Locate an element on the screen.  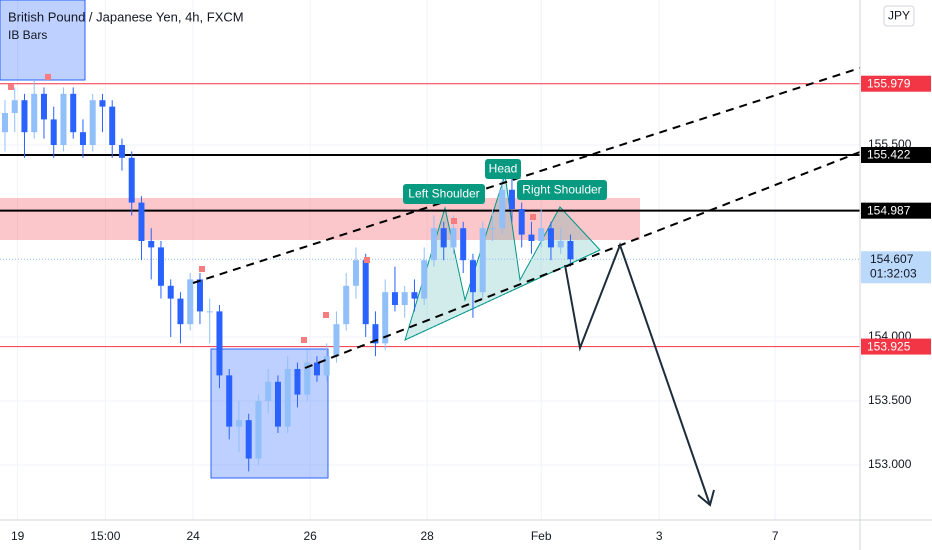
price-label: 153.925 is located at coordinates (889, 346).